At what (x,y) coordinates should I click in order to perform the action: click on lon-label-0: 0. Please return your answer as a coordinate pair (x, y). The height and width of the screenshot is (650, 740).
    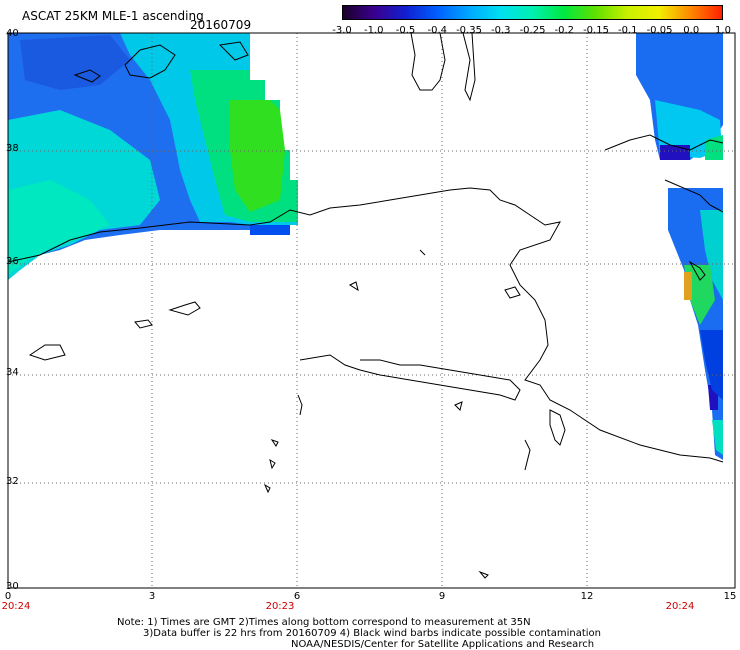
    Looking at the image, I should click on (8, 596).